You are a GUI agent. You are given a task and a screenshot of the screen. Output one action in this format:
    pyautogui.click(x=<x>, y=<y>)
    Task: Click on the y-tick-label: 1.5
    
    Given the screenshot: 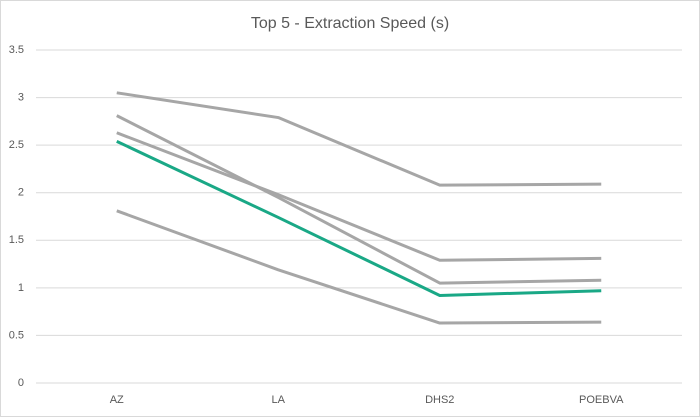 What is the action you would take?
    pyautogui.click(x=16, y=240)
    